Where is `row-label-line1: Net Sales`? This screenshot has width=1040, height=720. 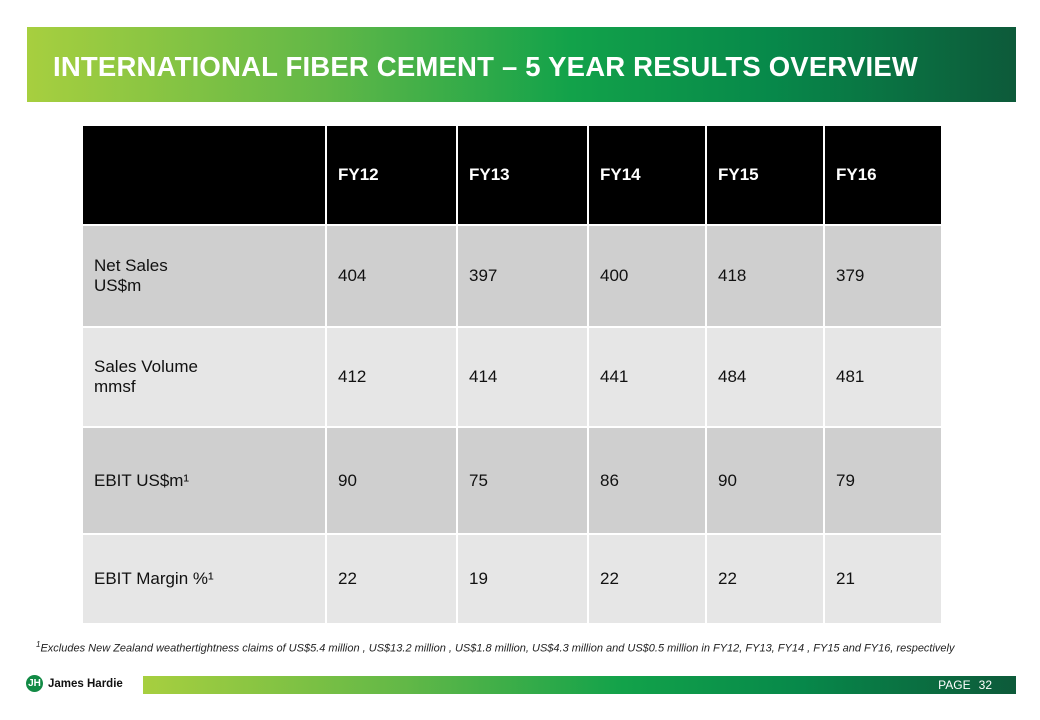
row-label-line1: Net Sales is located at coordinates (131, 265).